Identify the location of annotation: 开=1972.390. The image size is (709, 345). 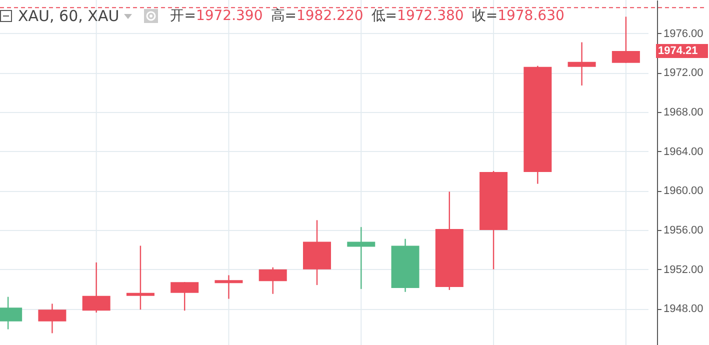
(216, 16).